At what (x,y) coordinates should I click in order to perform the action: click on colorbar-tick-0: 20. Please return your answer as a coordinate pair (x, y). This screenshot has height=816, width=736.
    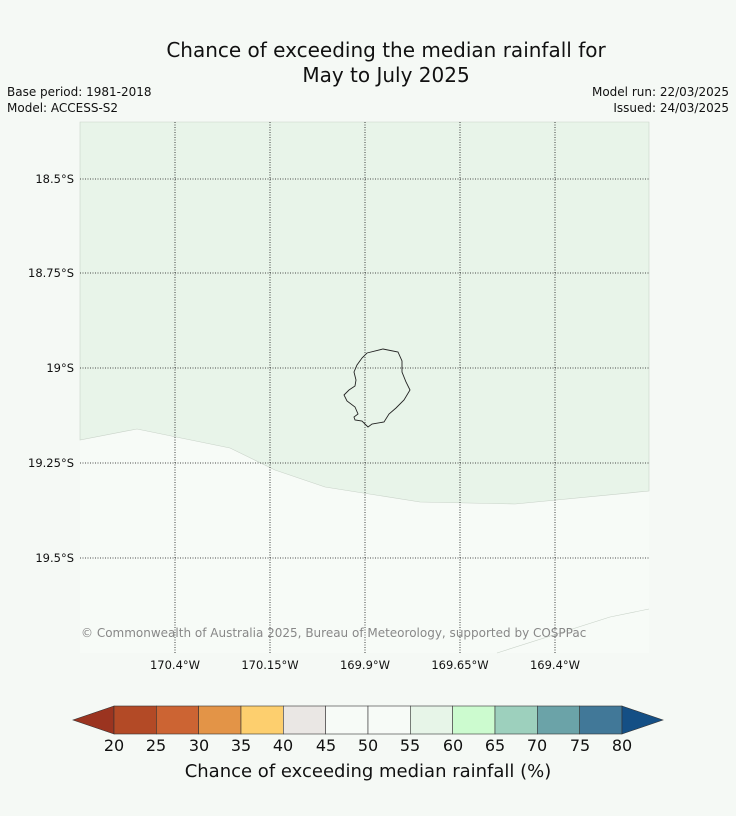
    Looking at the image, I should click on (114, 745).